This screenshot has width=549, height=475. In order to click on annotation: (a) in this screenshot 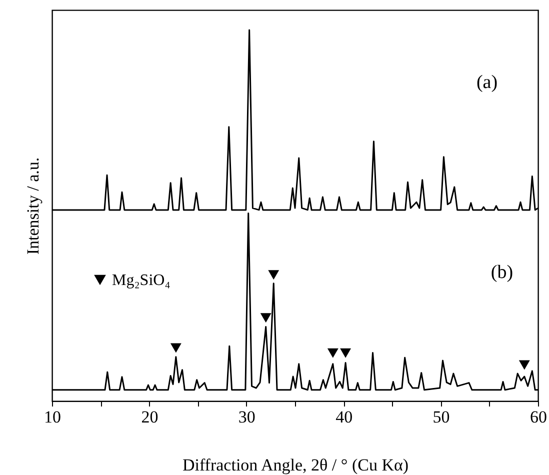, I will do `click(487, 82)`.